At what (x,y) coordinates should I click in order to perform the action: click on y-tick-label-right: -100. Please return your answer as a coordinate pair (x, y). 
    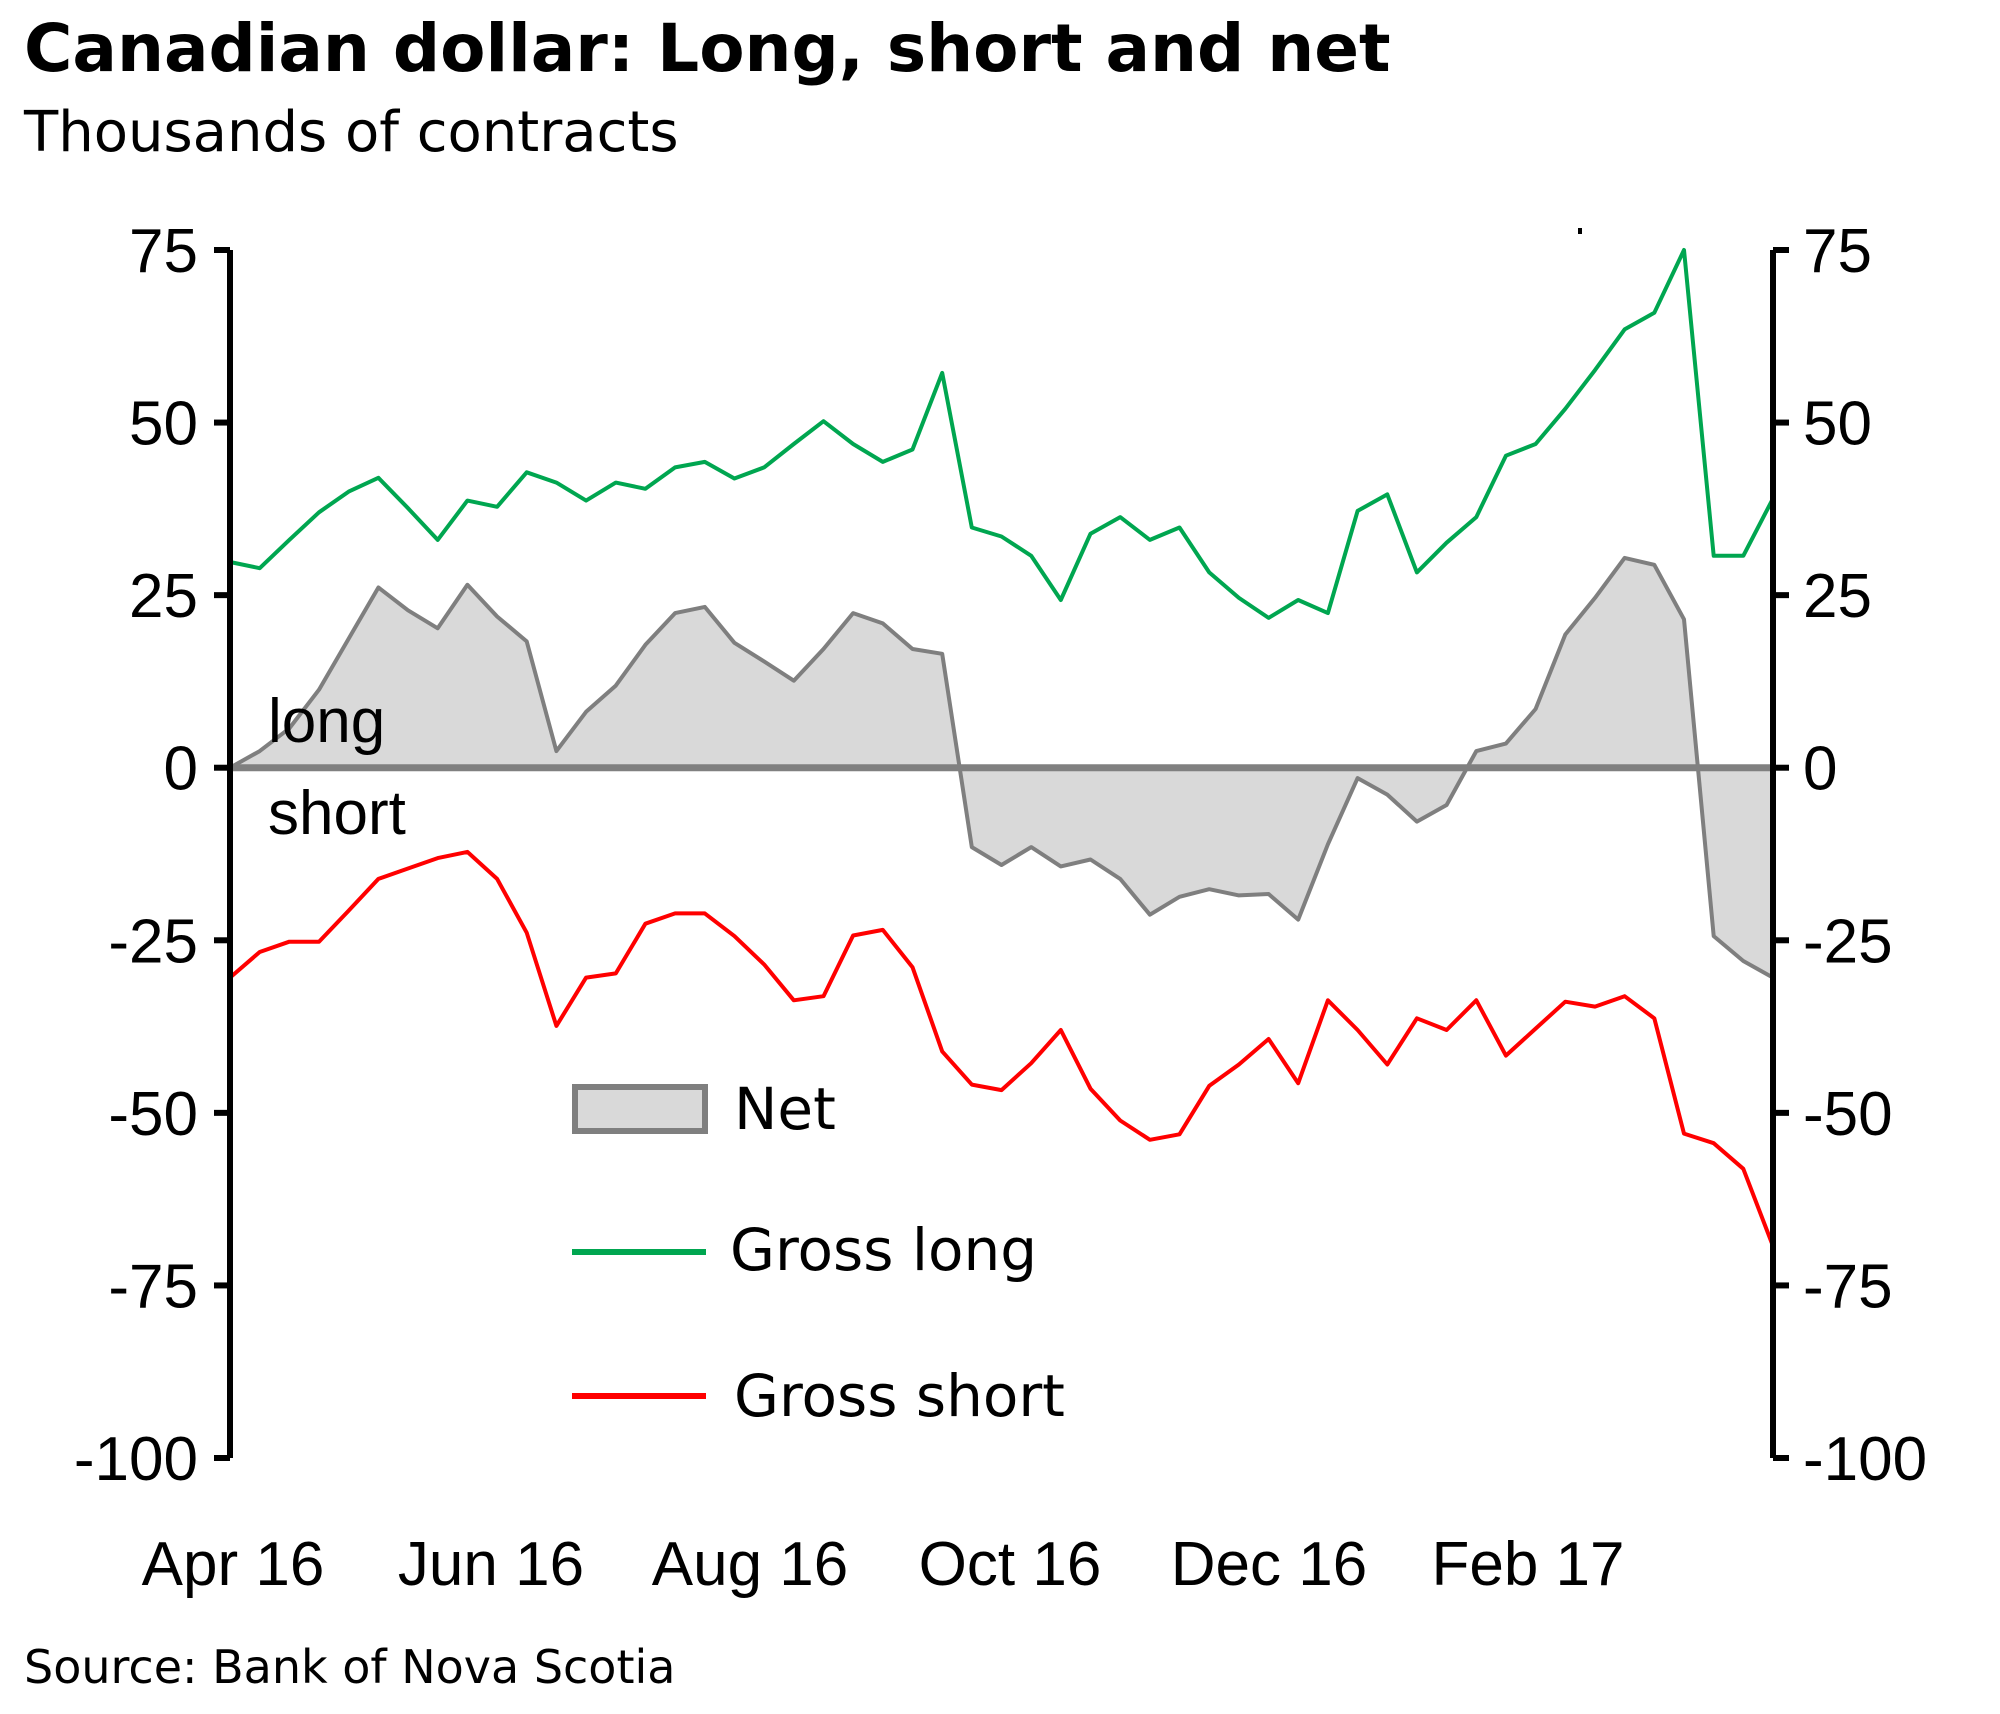
    Looking at the image, I should click on (1865, 1459).